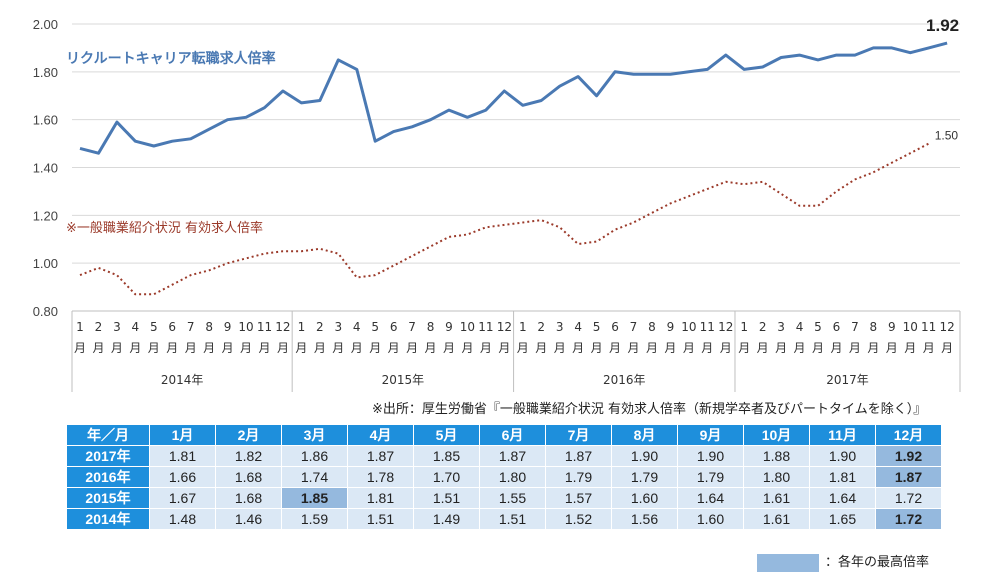 The width and height of the screenshot is (1000, 581). I want to click on table-cell: 1.79, so click(644, 477).